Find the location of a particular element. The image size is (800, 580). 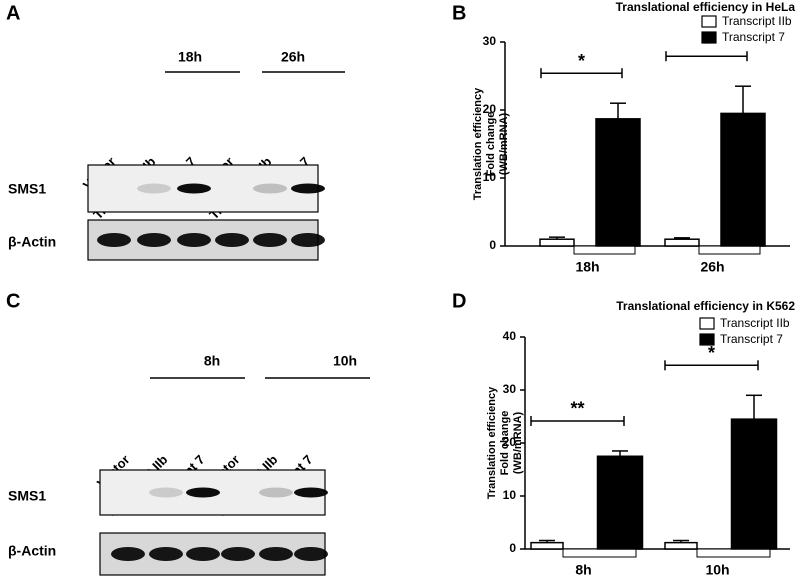

chart-title: Translational efficiency in HeLa is located at coordinates (706, 7).